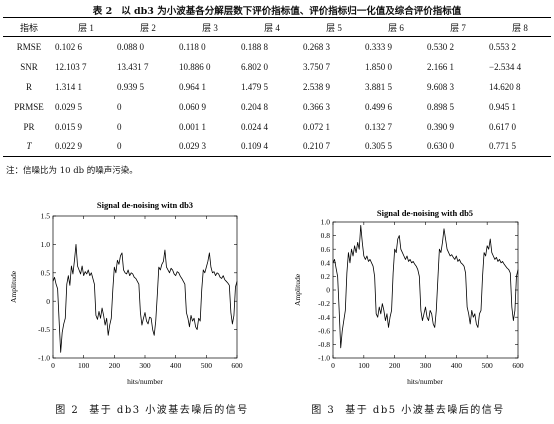 The width and height of the screenshot is (554, 424). What do you see at coordinates (440, 126) in the screenshot?
I see `table-cell: 0.390 9` at bounding box center [440, 126].